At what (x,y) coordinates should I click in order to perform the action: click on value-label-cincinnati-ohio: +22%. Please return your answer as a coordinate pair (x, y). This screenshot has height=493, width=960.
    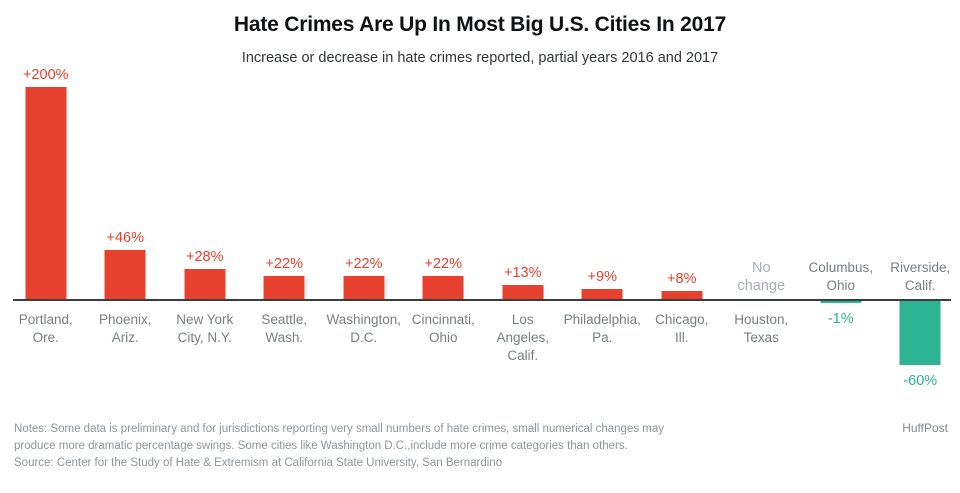
    Looking at the image, I should click on (444, 264).